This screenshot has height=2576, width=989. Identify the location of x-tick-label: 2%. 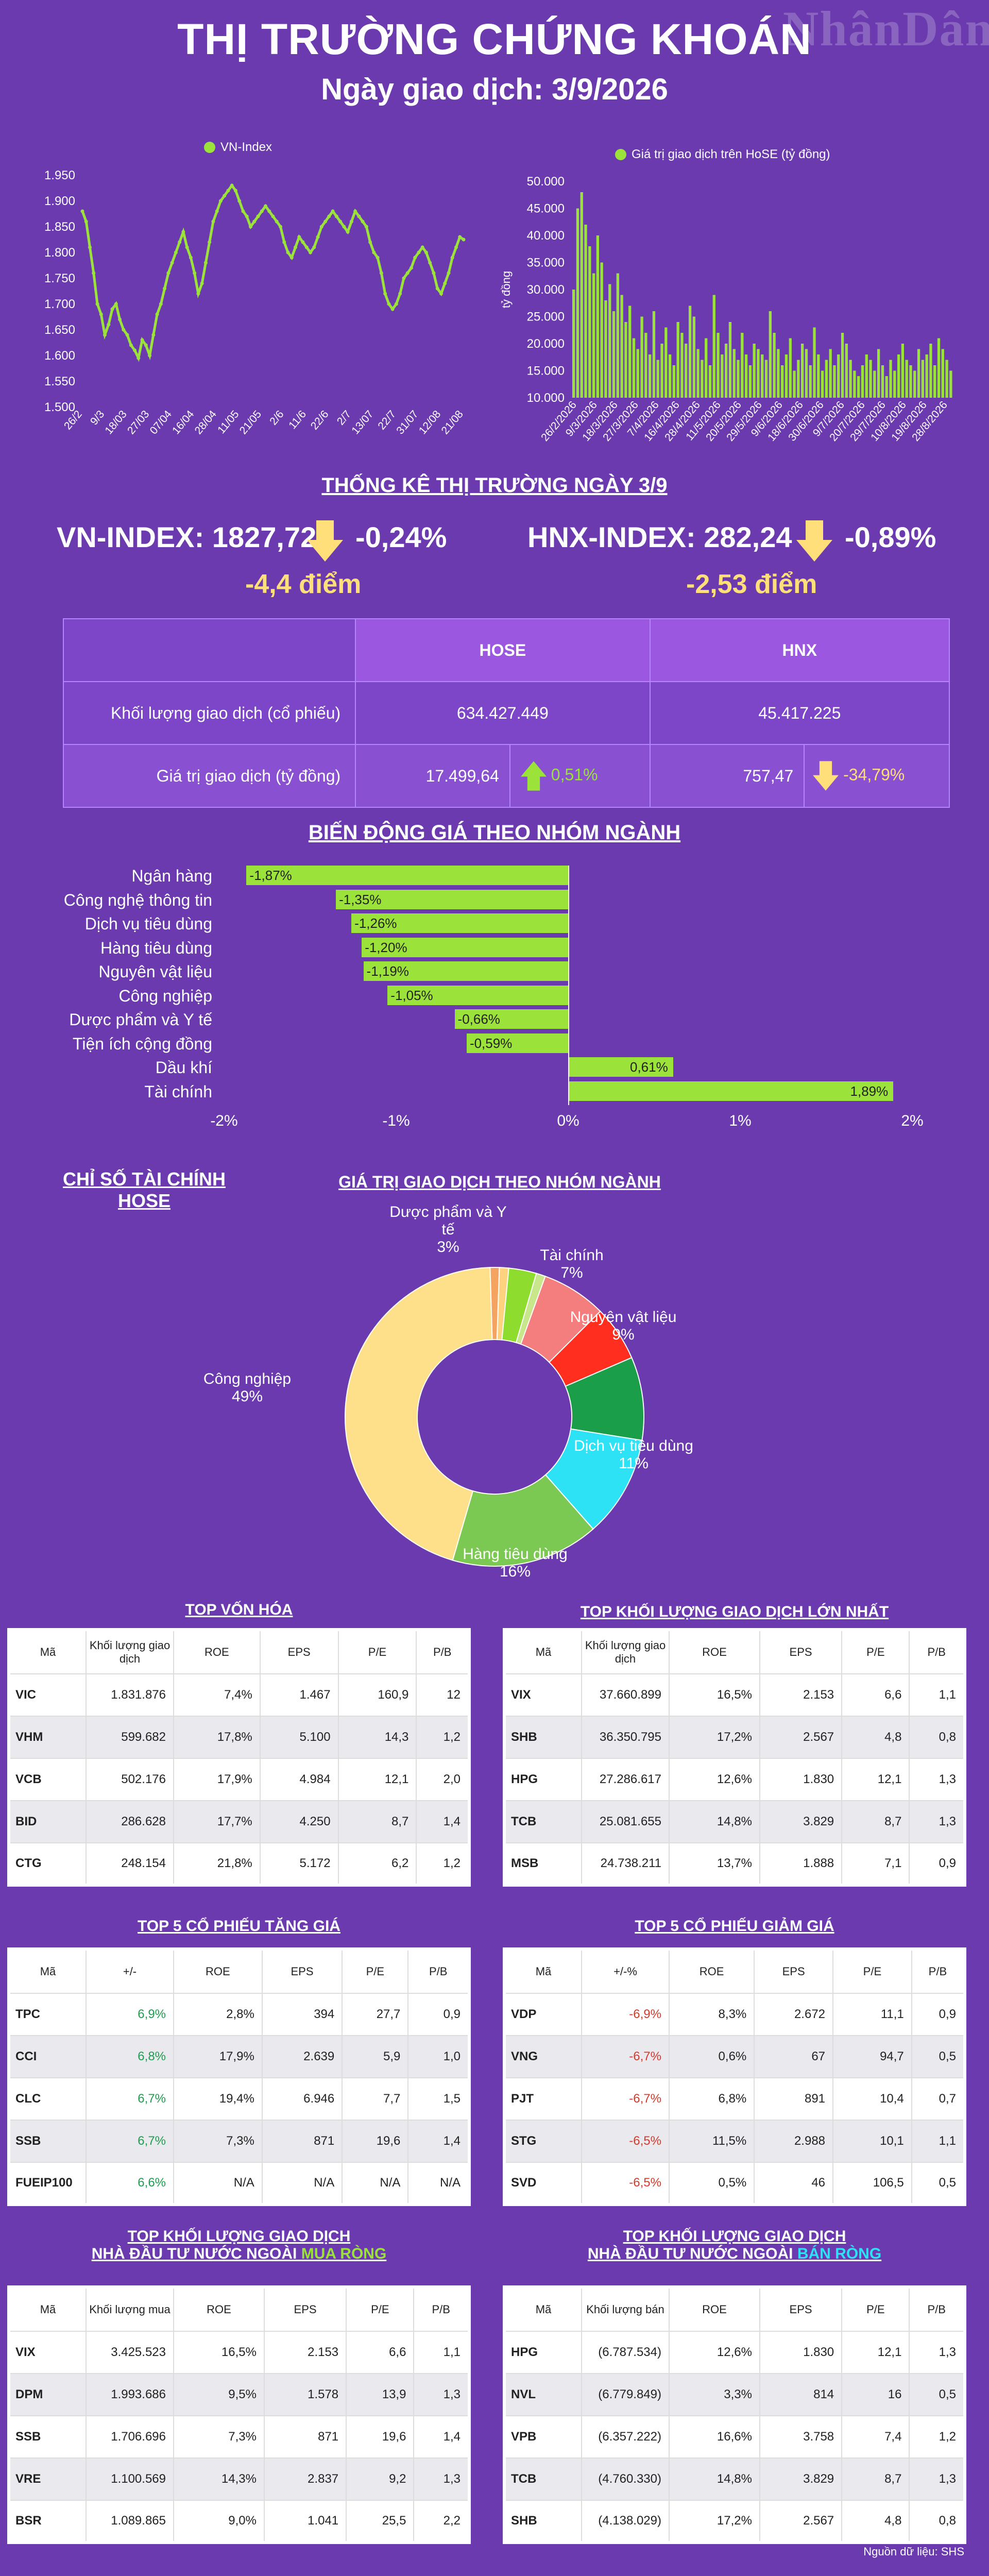
(912, 1120).